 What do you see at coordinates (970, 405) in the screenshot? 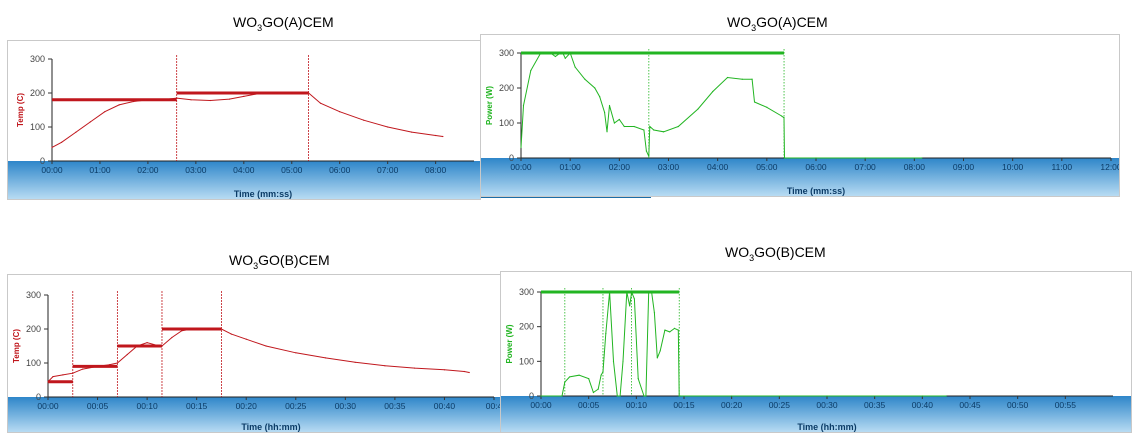
I see `x-tick-label: 00:45` at bounding box center [970, 405].